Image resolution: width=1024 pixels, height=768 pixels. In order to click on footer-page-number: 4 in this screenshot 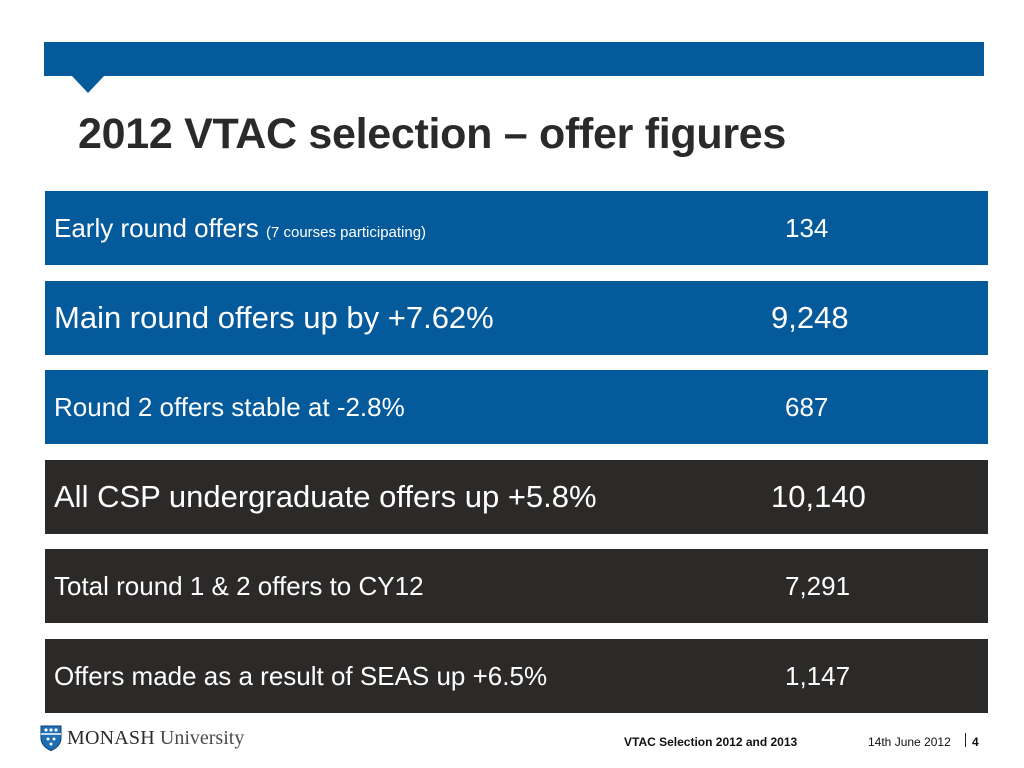, I will do `click(975, 742)`.